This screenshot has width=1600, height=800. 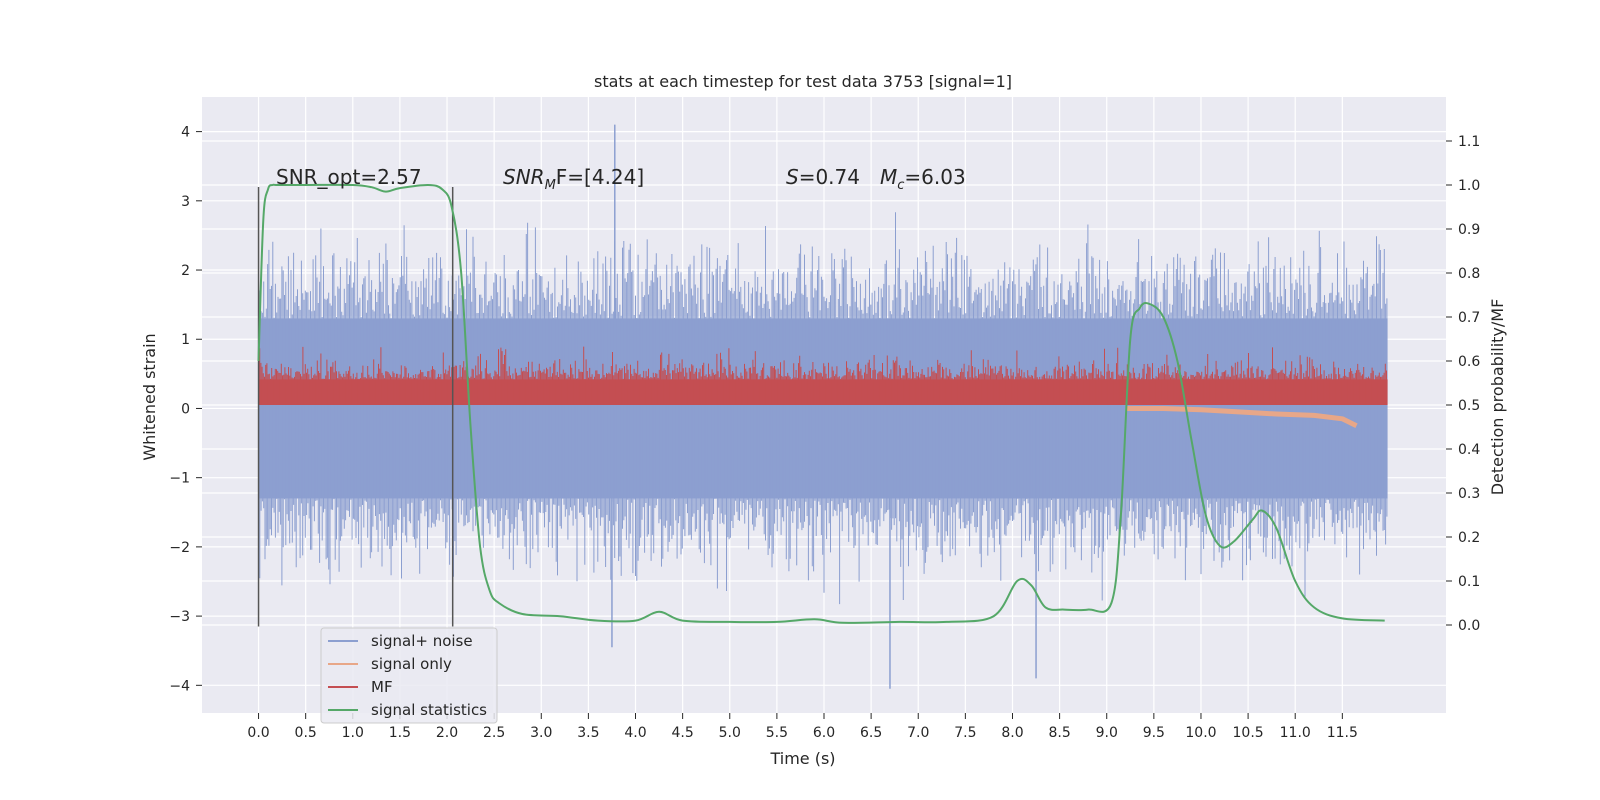 What do you see at coordinates (422, 641) in the screenshot?
I see `legend-entry: signal+ noise` at bounding box center [422, 641].